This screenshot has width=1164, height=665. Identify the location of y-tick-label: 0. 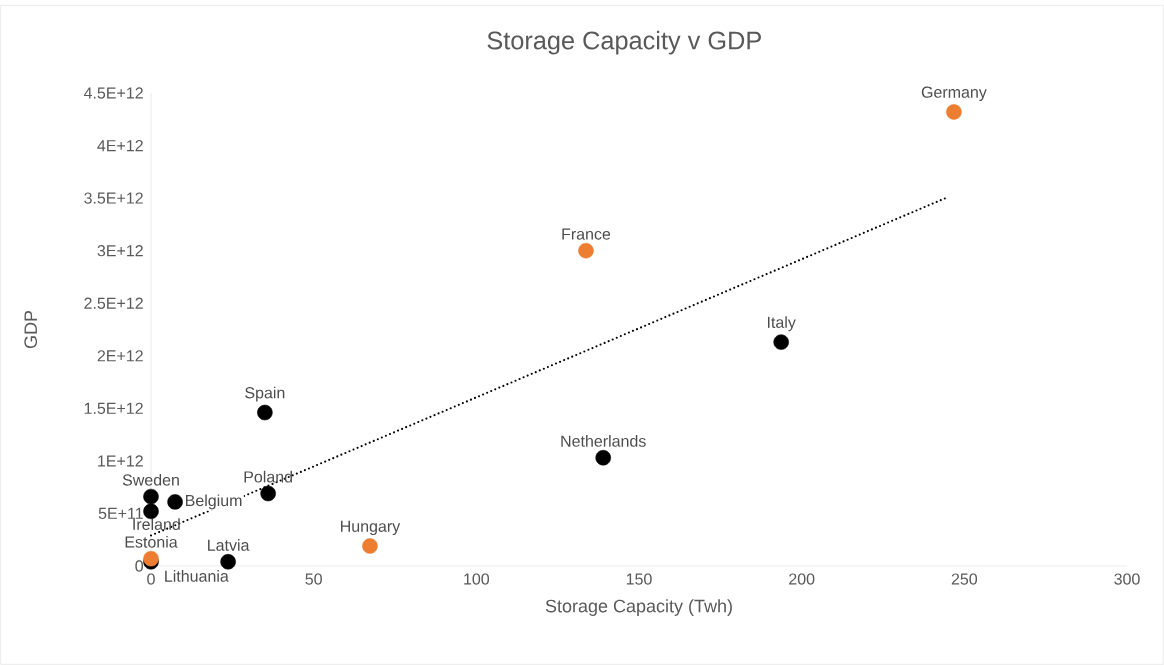
(139, 566).